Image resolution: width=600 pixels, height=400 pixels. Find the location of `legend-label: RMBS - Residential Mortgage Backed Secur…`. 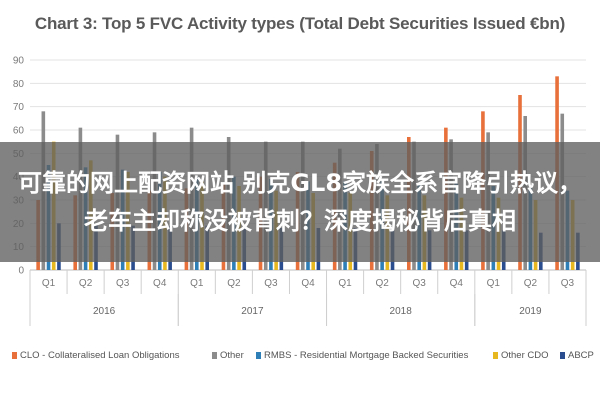

legend-label: RMBS - Residential Mortgage Backed Secur… is located at coordinates (366, 355).